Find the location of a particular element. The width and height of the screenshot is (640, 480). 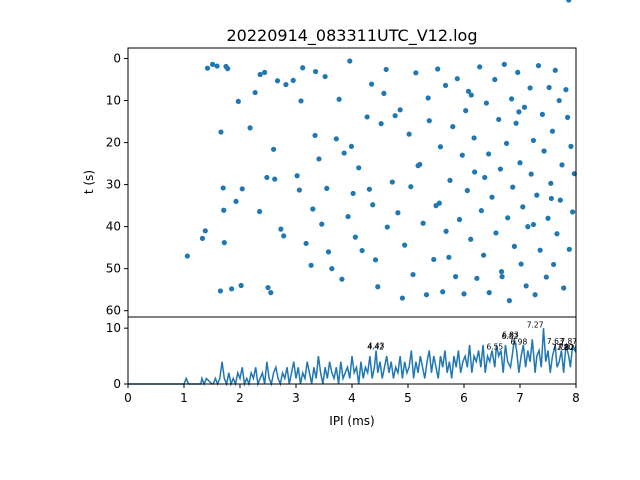

y-tick-label: 0 is located at coordinates (117, 384).